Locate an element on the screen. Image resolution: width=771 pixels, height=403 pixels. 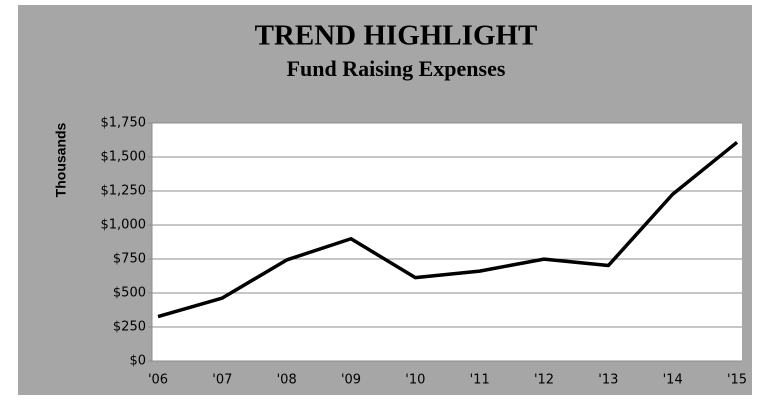
y-tick-label: $750 is located at coordinates (129, 259).